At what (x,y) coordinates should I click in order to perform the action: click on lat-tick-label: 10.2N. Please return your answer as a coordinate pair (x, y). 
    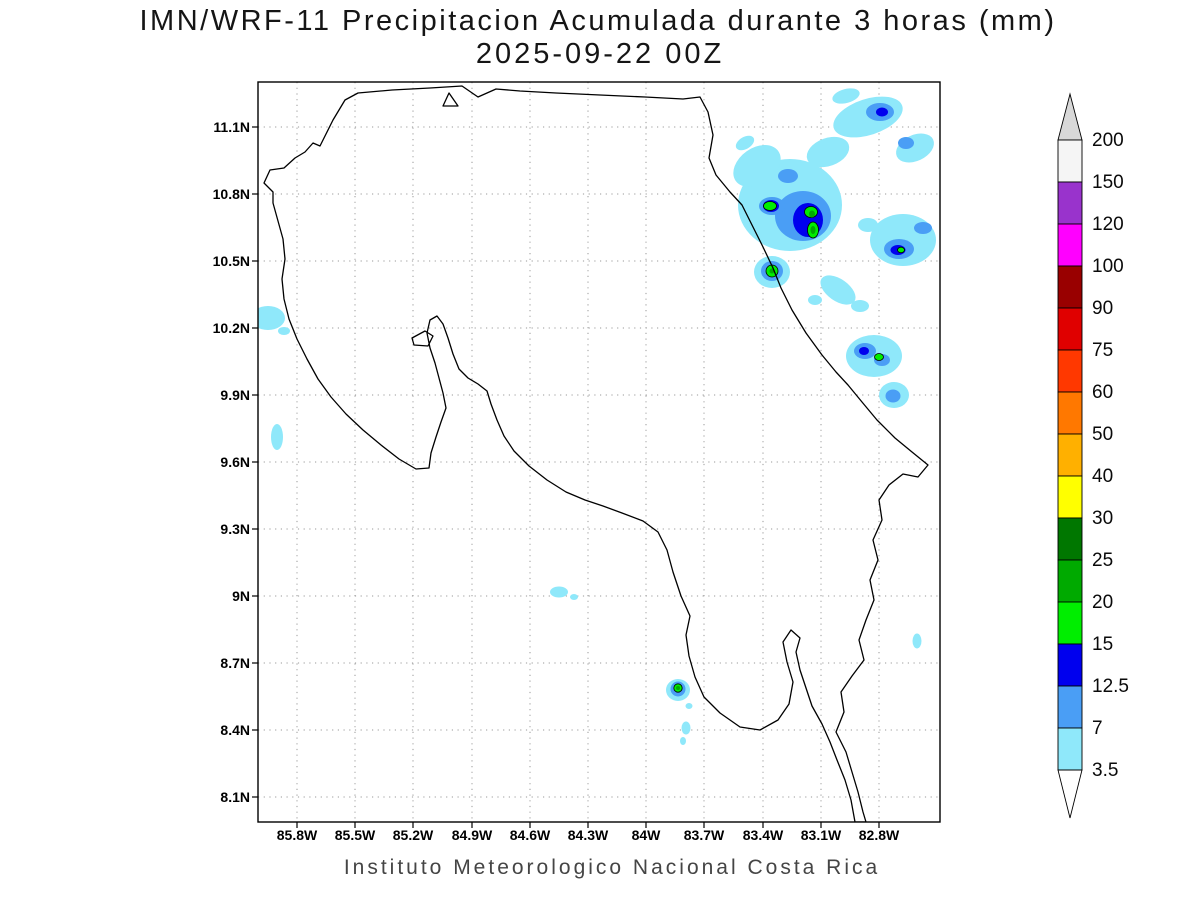
    Looking at the image, I should click on (231, 328).